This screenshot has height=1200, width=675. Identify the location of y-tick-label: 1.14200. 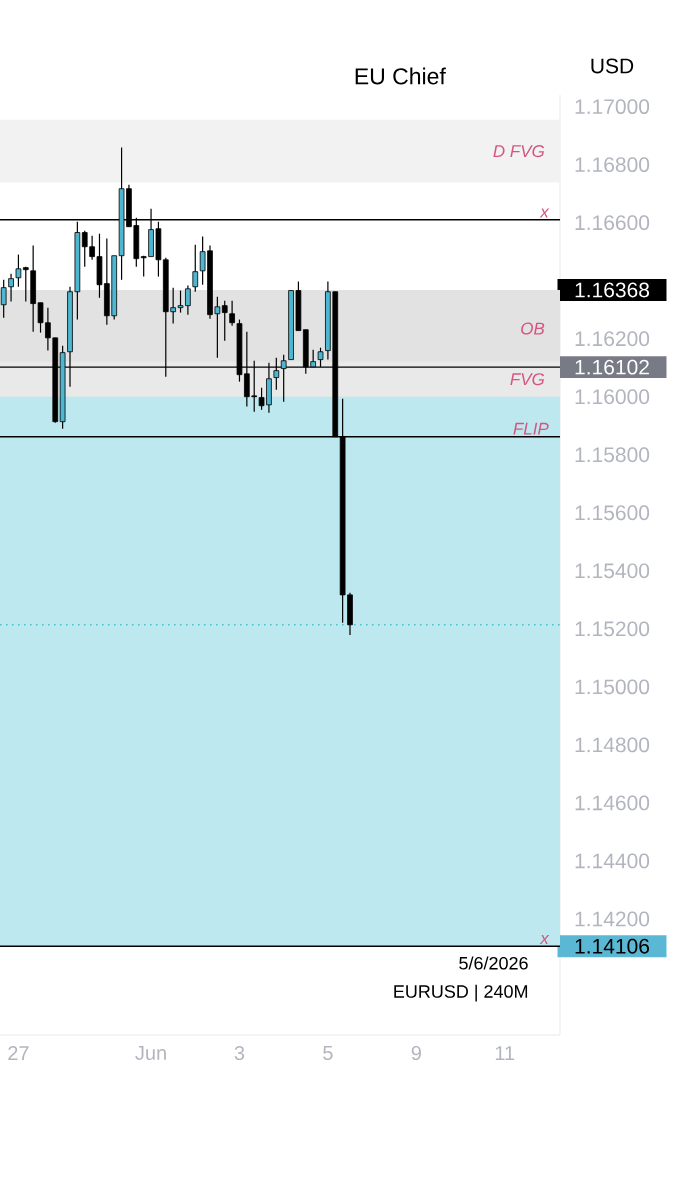
(612, 919).